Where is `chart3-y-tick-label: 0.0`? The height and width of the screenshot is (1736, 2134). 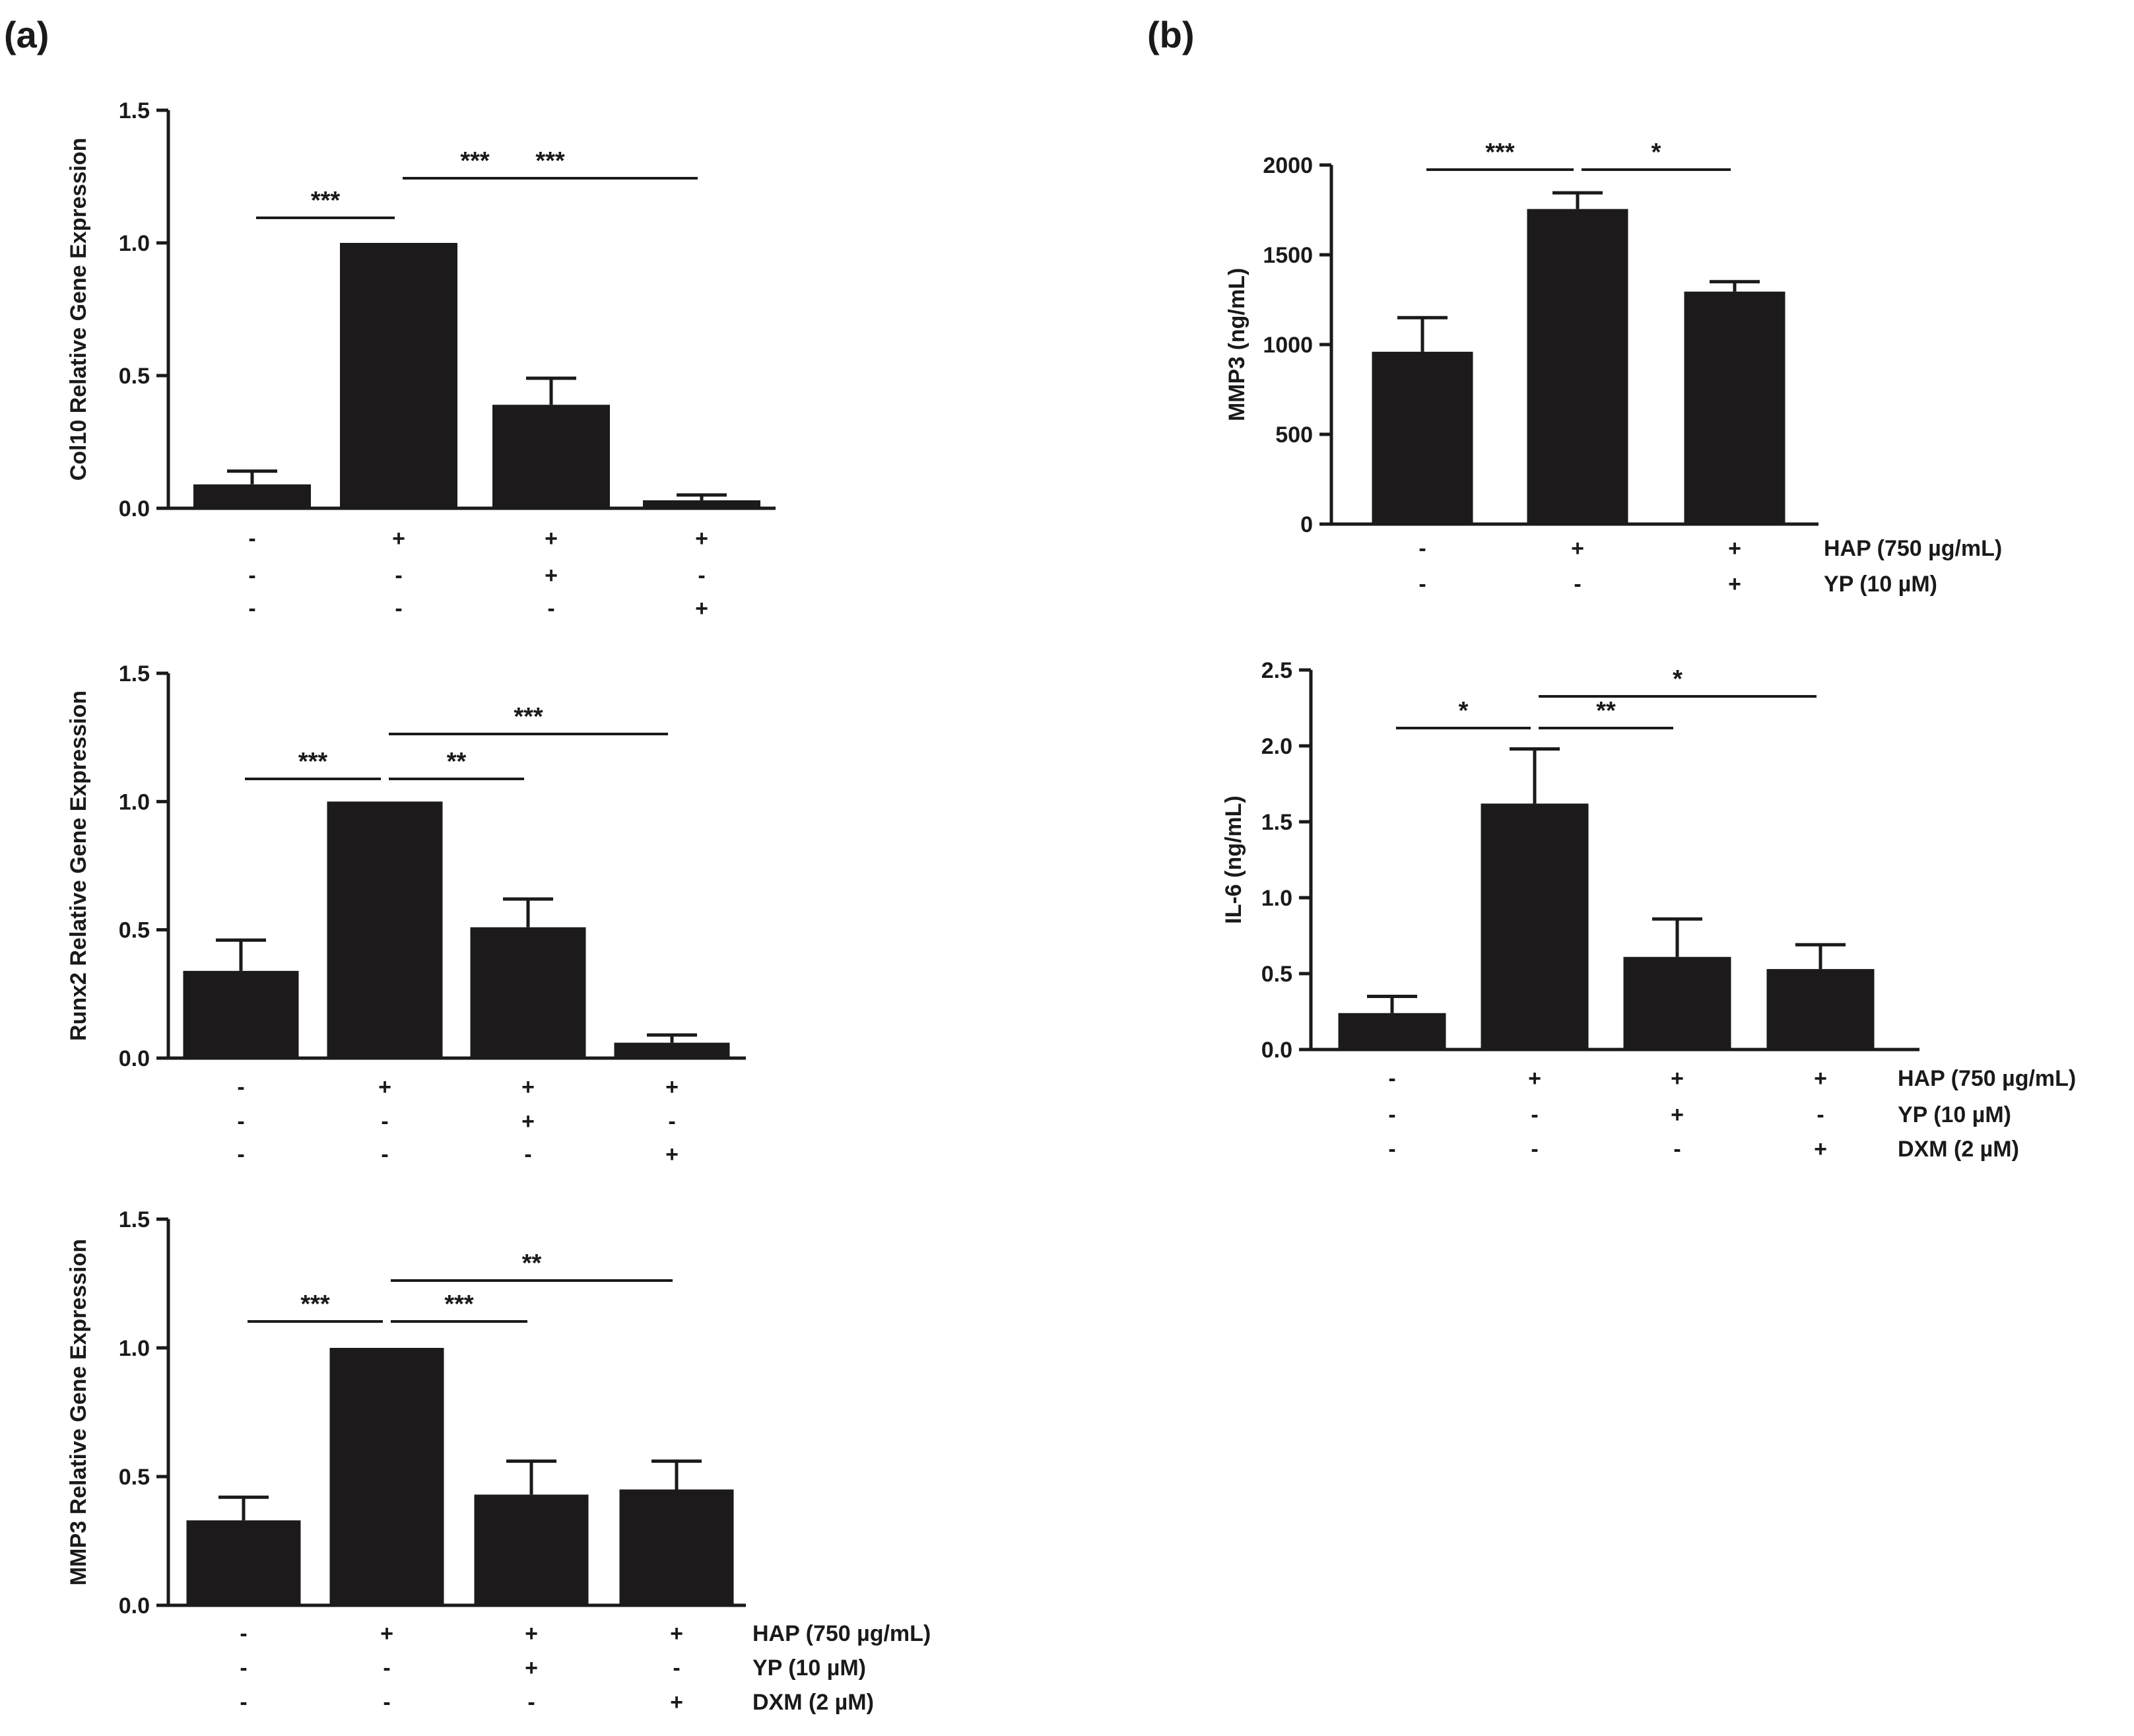
chart3-y-tick-label: 0.0 is located at coordinates (134, 1606).